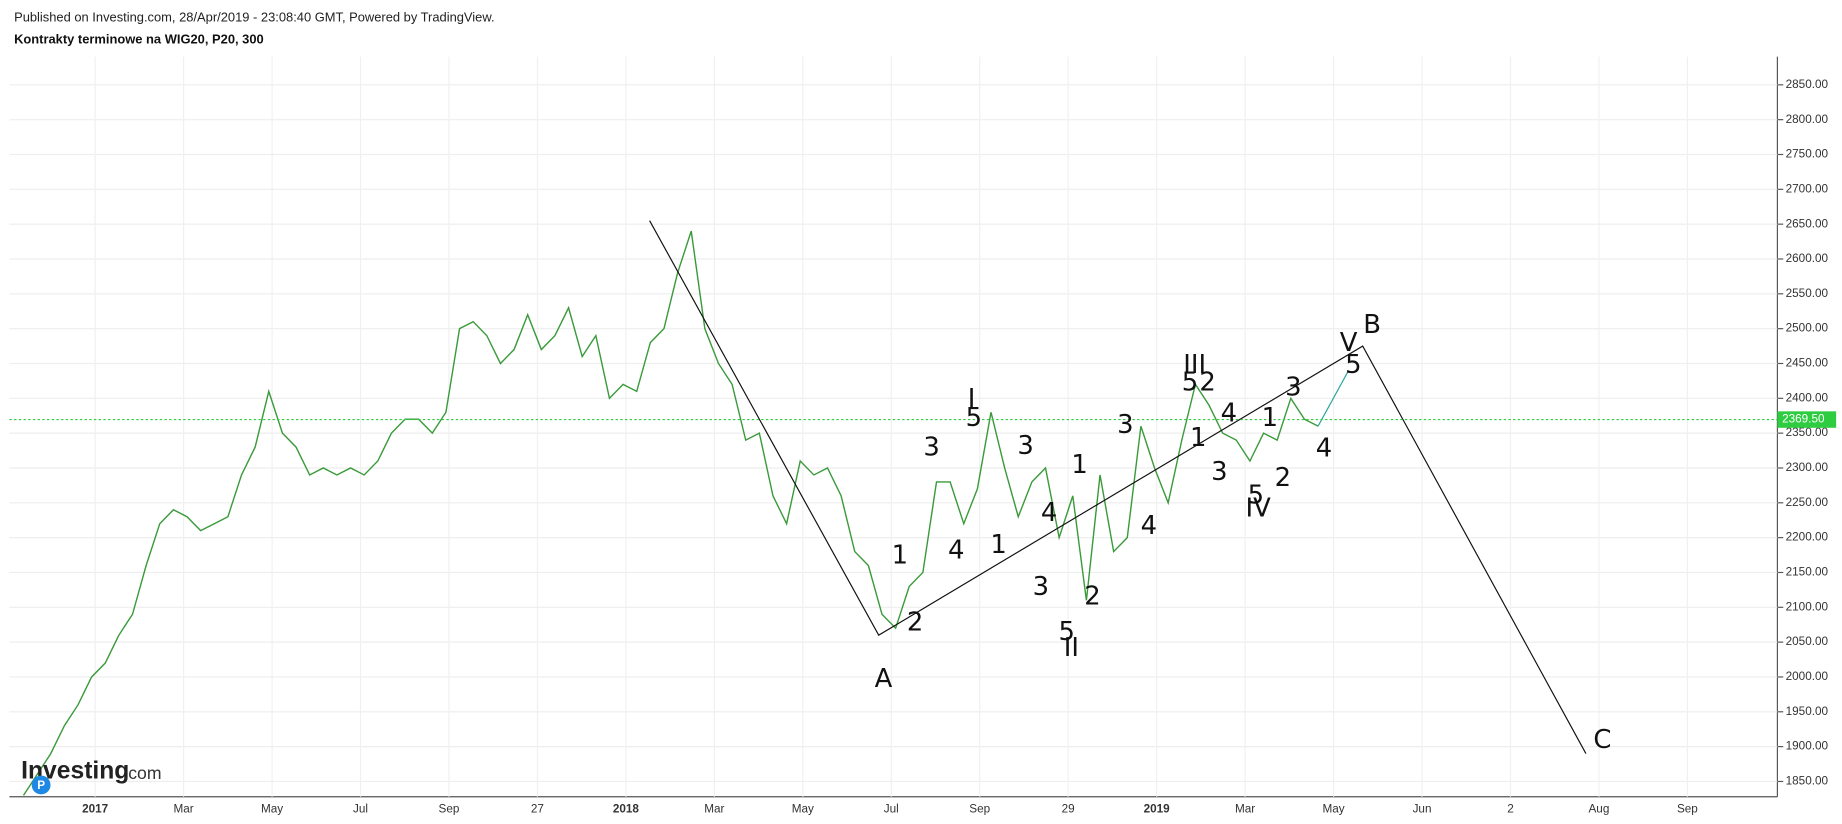 The image size is (1842, 824). Describe the element at coordinates (1807, 432) in the screenshot. I see `y-tick-label: 2350.00` at that location.